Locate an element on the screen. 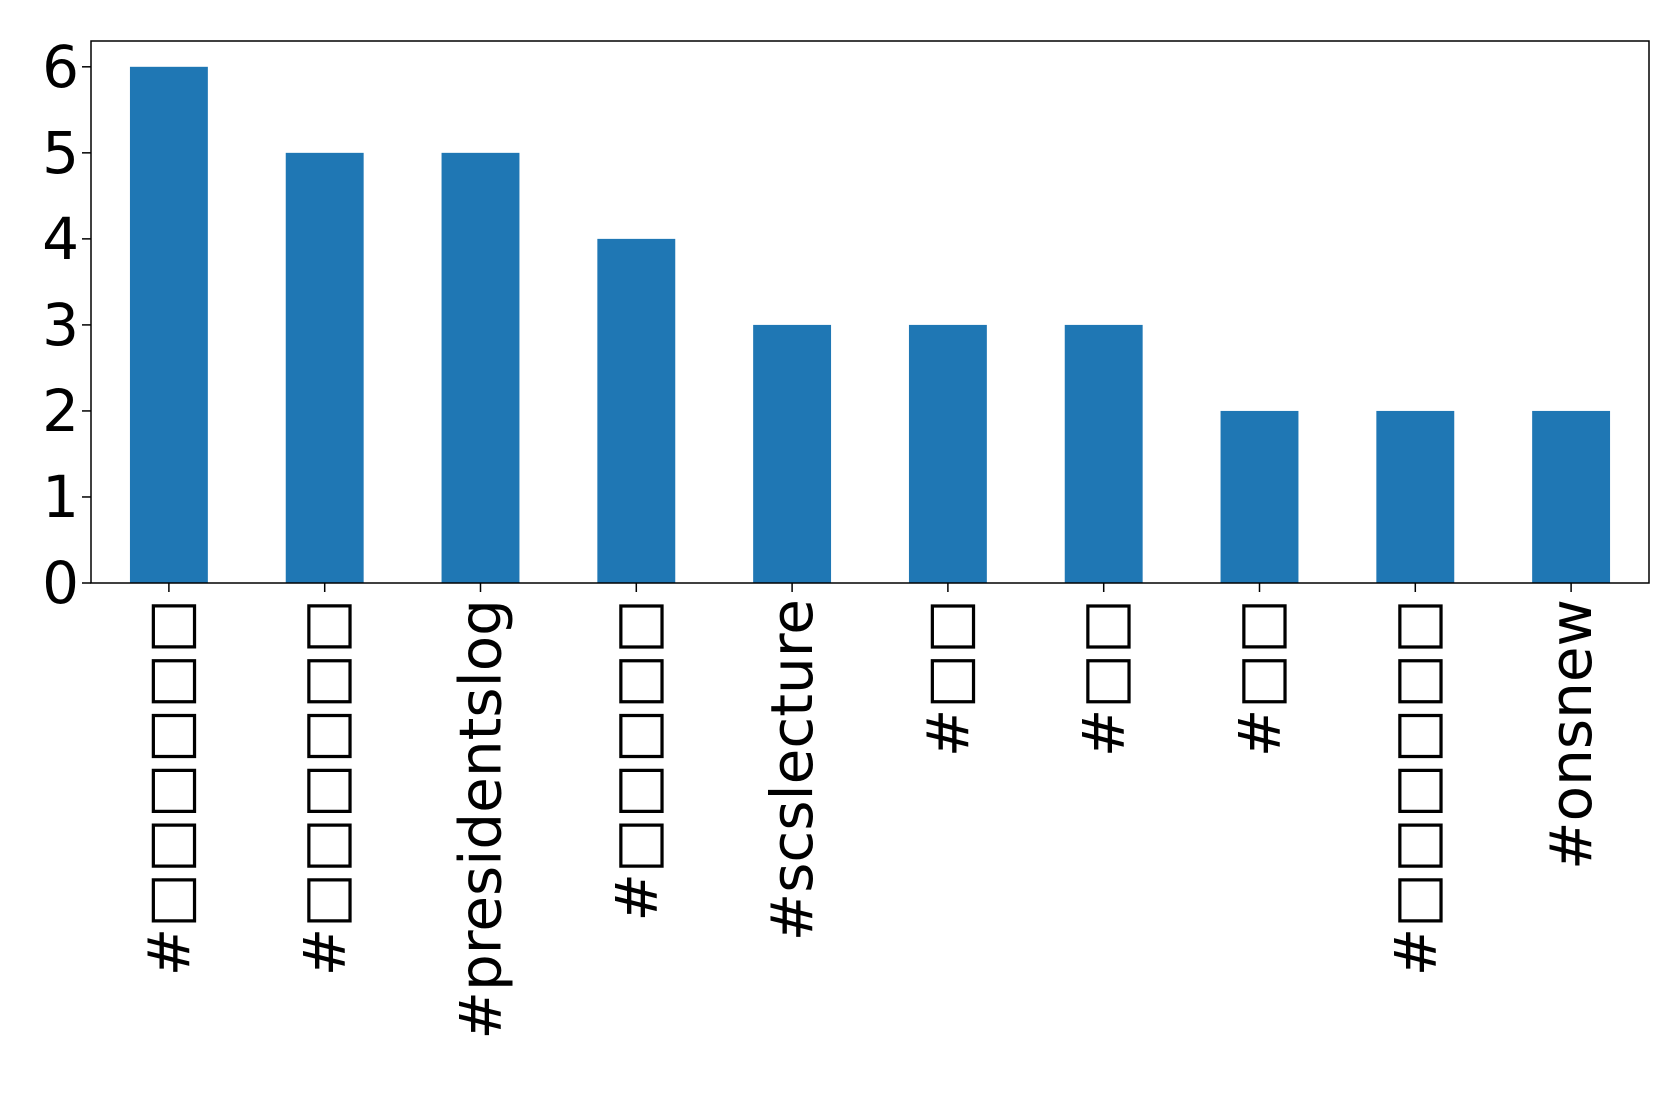 The width and height of the screenshot is (1679, 1103). x-tick-label: #scslecture is located at coordinates (792, 770).